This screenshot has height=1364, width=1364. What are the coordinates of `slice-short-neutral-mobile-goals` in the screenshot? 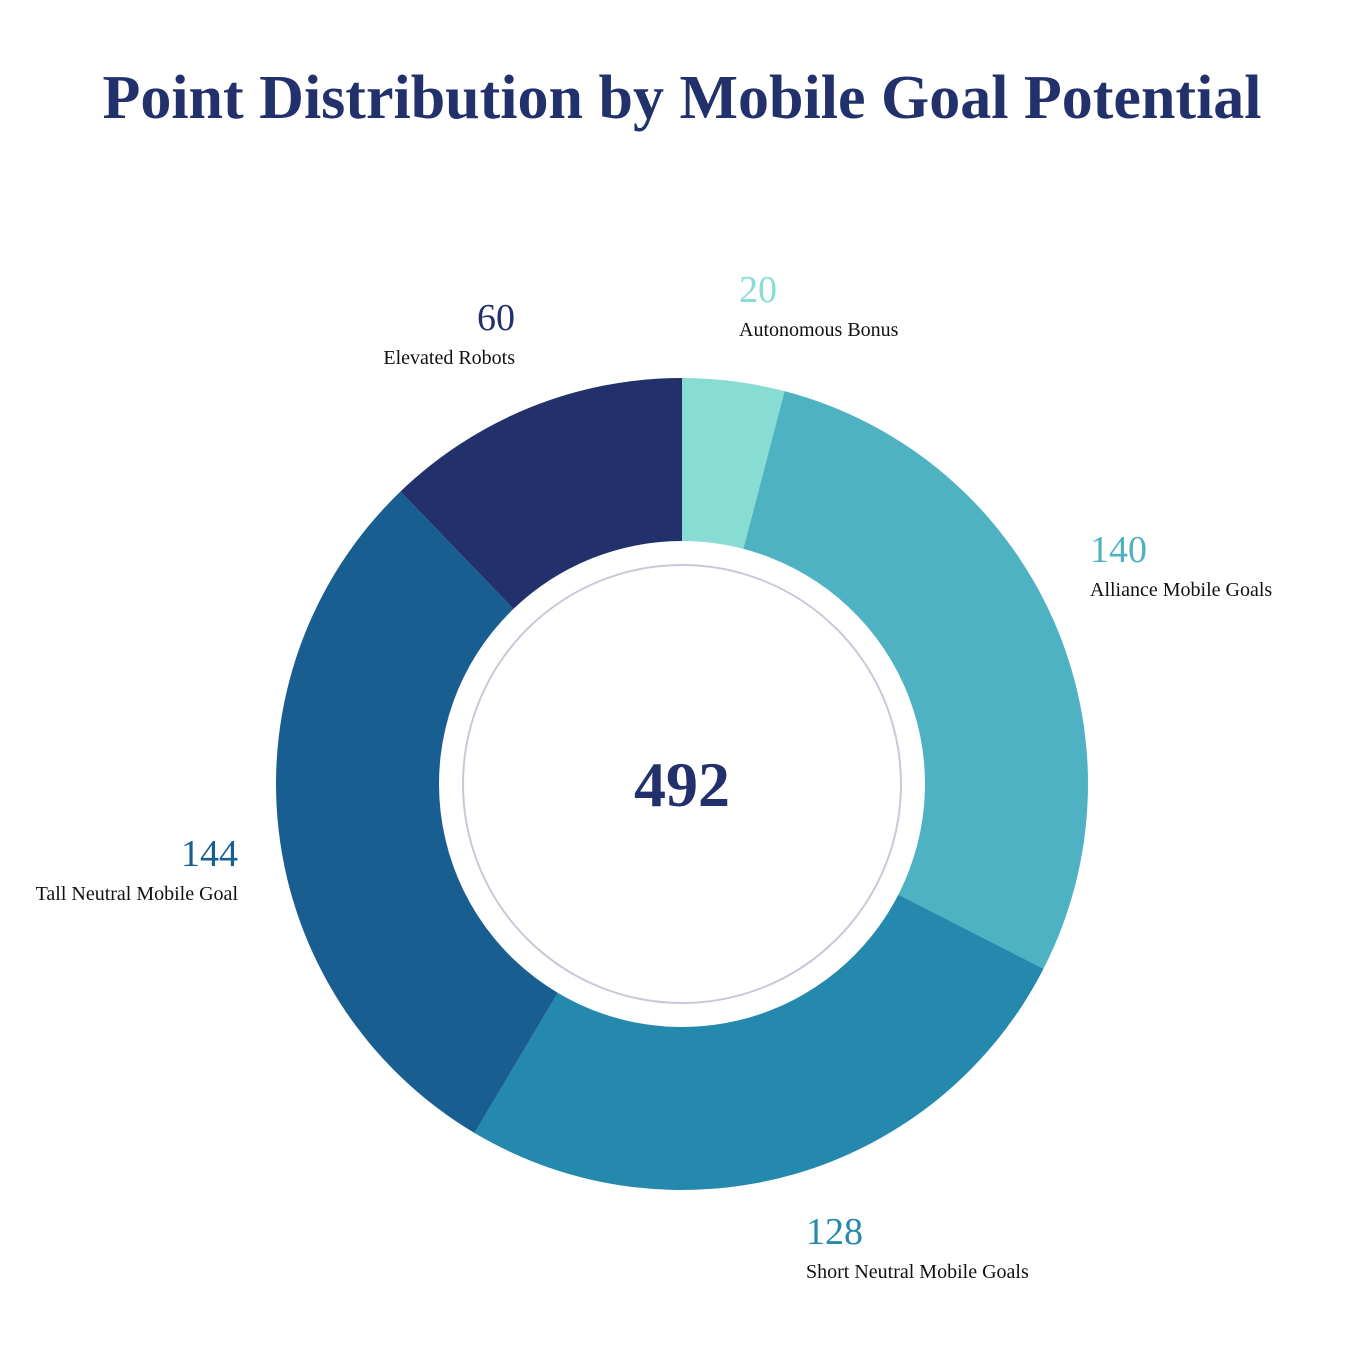 It's located at (759, 1042).